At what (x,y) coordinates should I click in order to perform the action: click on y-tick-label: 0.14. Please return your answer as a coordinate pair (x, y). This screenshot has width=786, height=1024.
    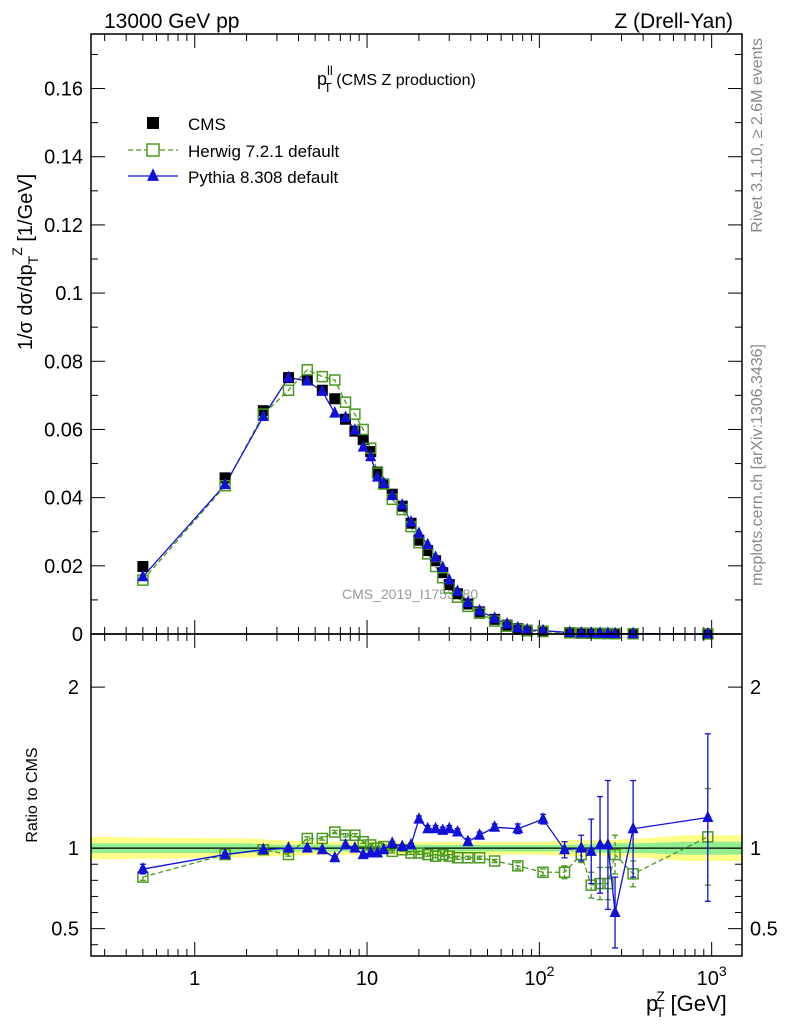
    Looking at the image, I should click on (63, 158).